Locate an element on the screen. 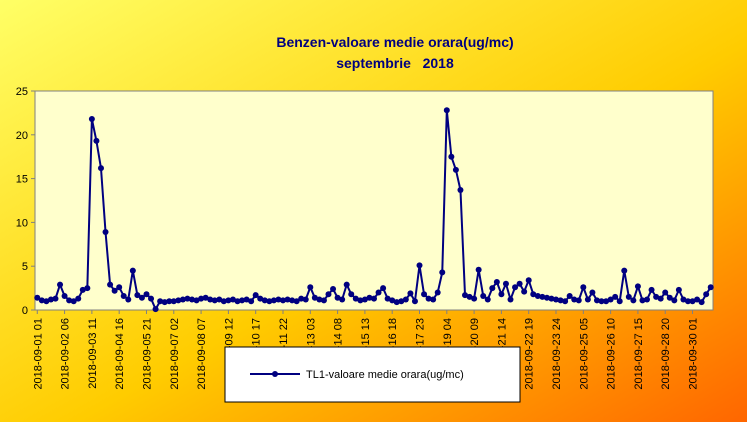 Image resolution: width=747 pixels, height=422 pixels. x-tick-label: 2018-09-27 15 is located at coordinates (639, 354).